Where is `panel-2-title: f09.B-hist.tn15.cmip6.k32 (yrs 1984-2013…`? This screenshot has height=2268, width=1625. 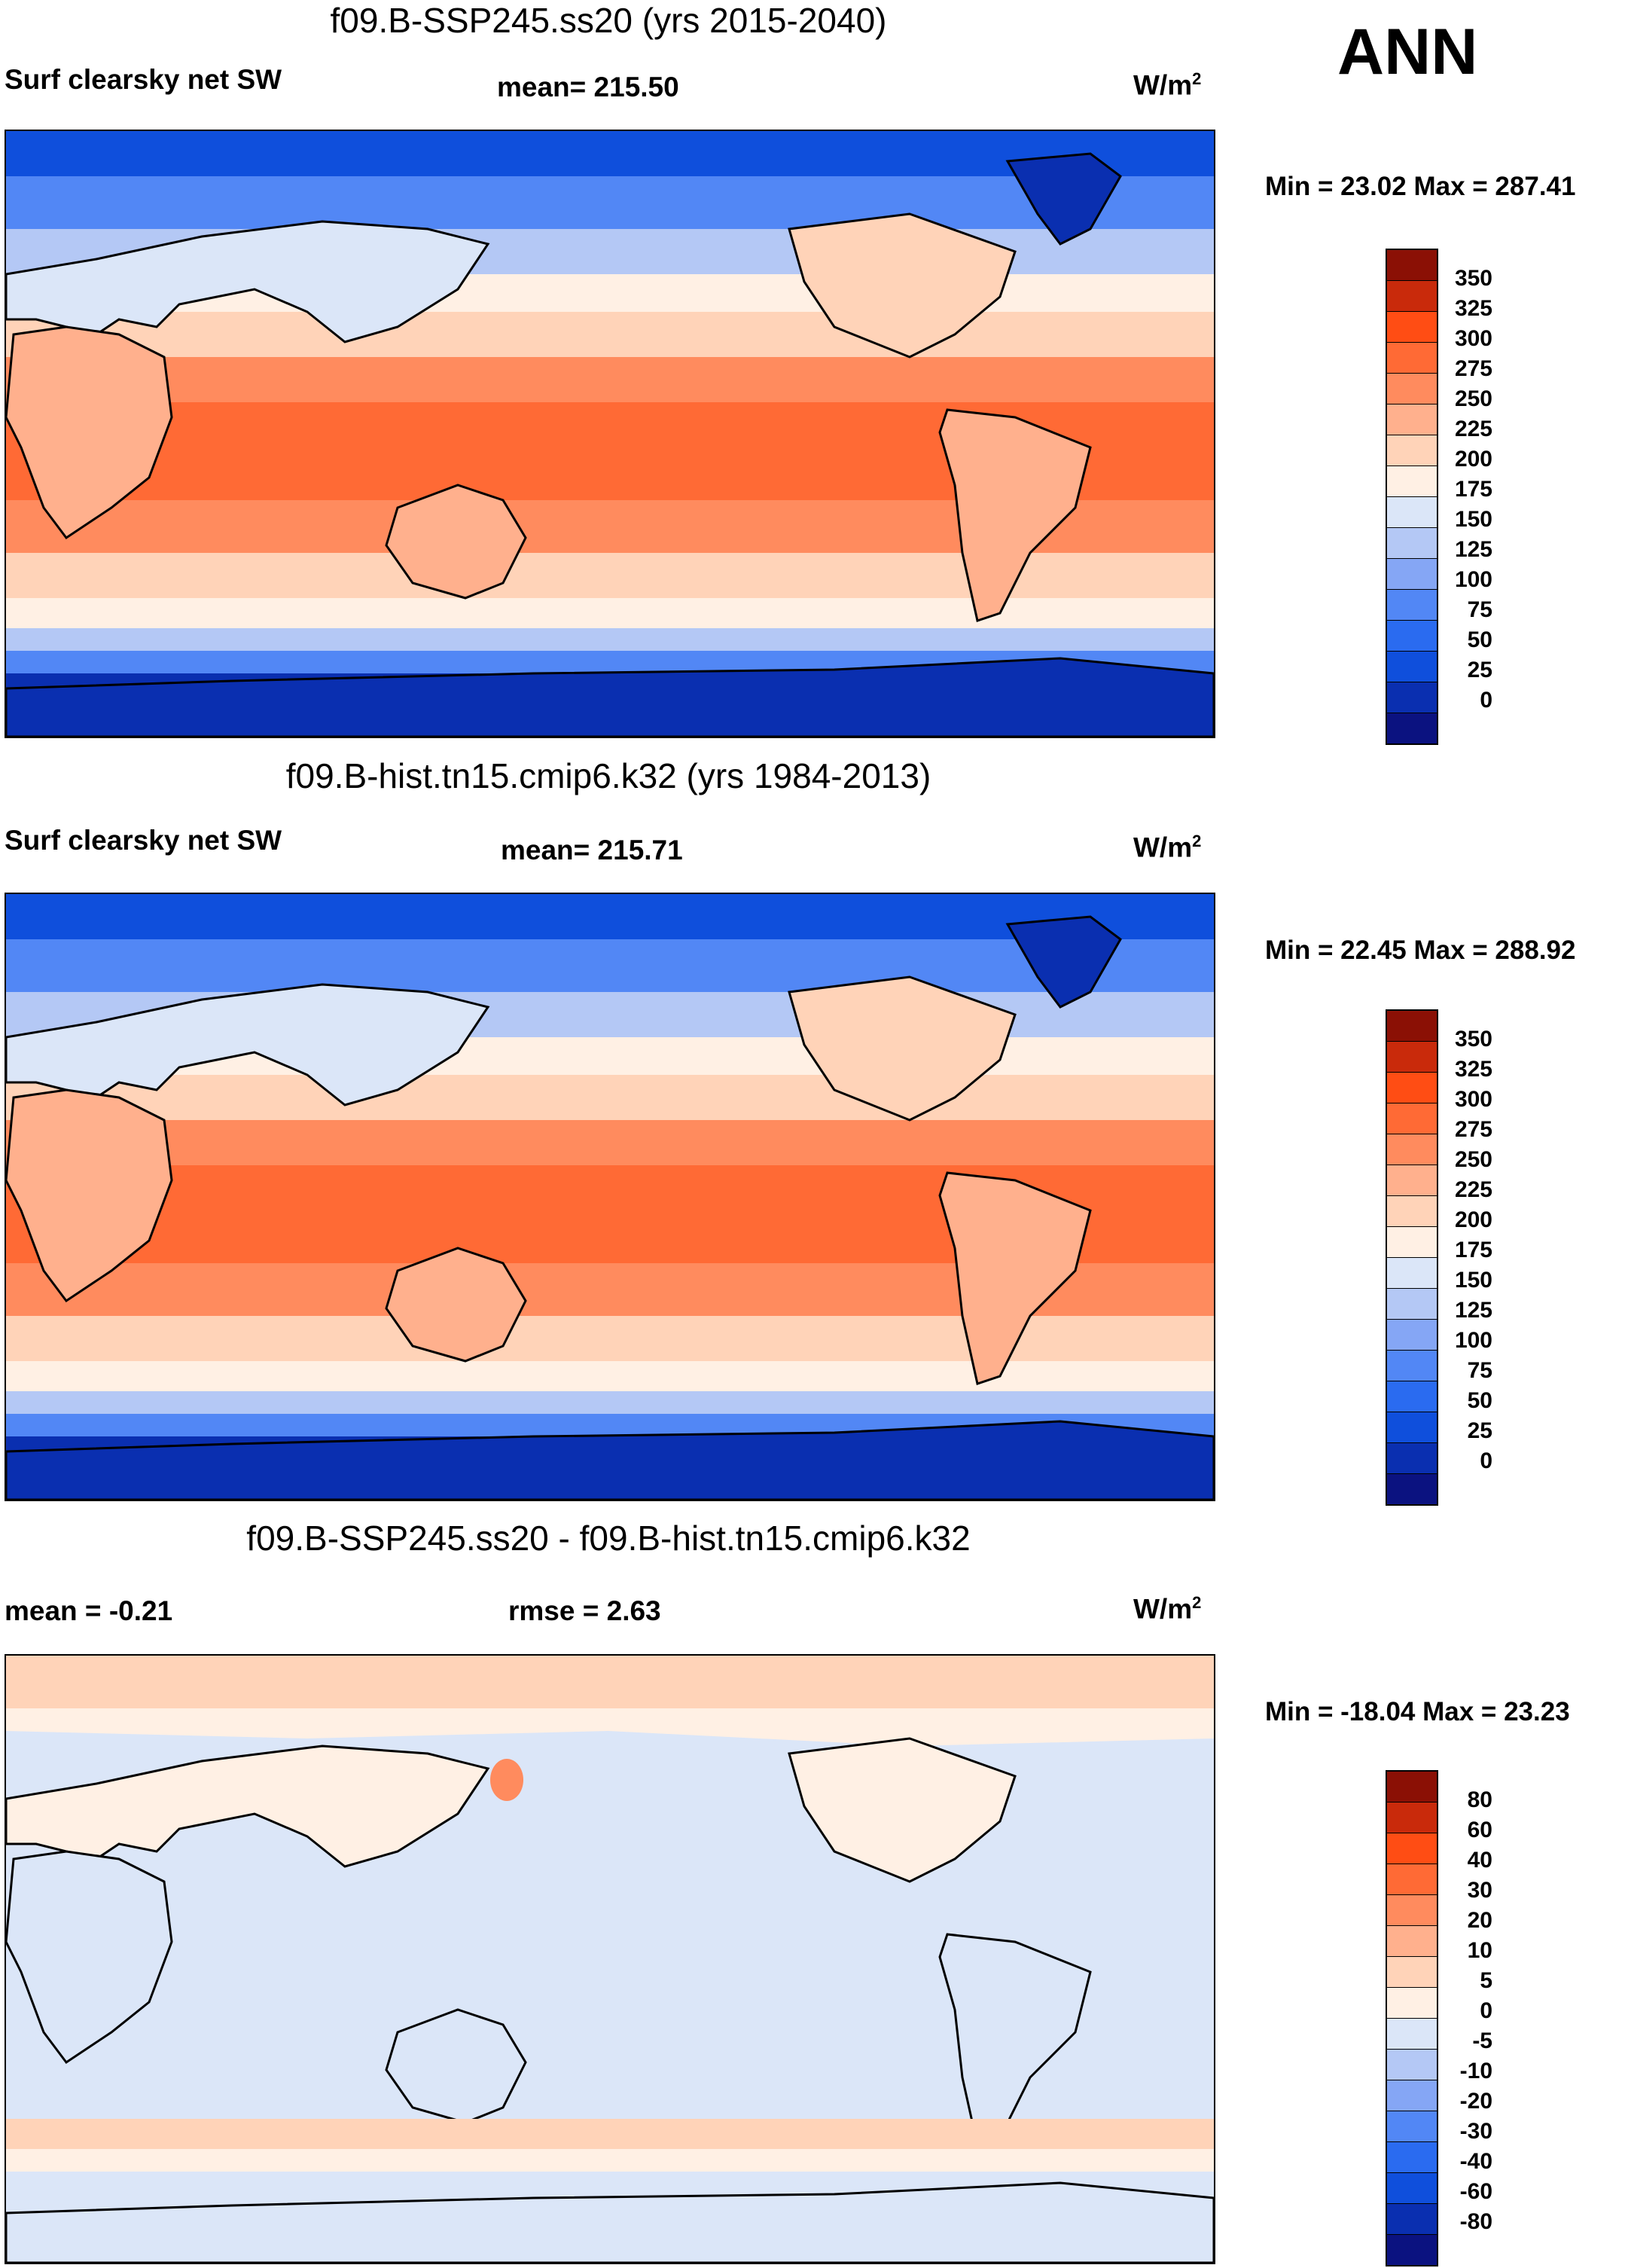
panel-2-title: f09.B-hist.tn15.cmip6.k32 (yrs 1984-2013… is located at coordinates (608, 775).